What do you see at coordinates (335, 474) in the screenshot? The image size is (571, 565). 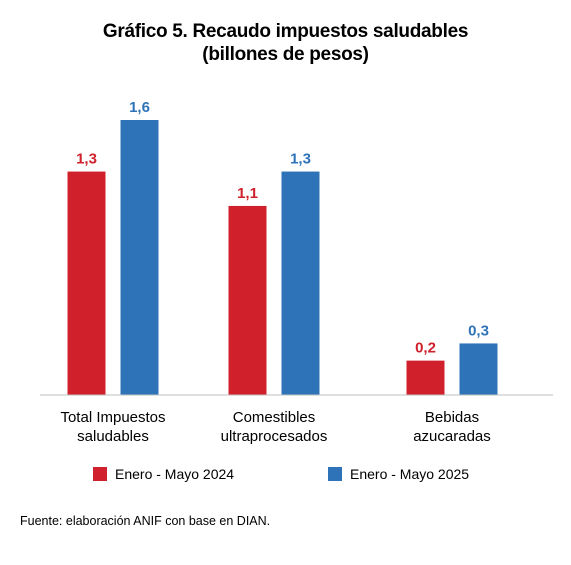 I see `legend-swatch-2025` at bounding box center [335, 474].